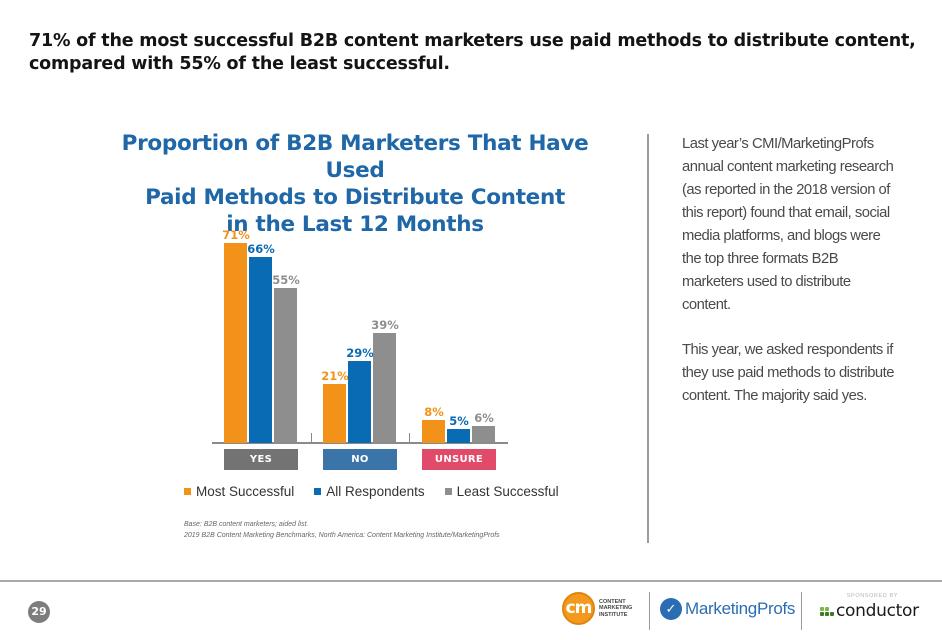 The image size is (942, 640). What do you see at coordinates (827, 611) in the screenshot?
I see `conductor-dots-icon` at bounding box center [827, 611].